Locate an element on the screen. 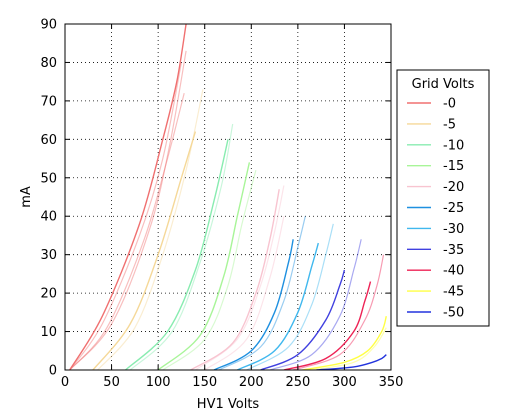 The width and height of the screenshot is (520, 412). y-tick-label: 80 is located at coordinates (48, 63).